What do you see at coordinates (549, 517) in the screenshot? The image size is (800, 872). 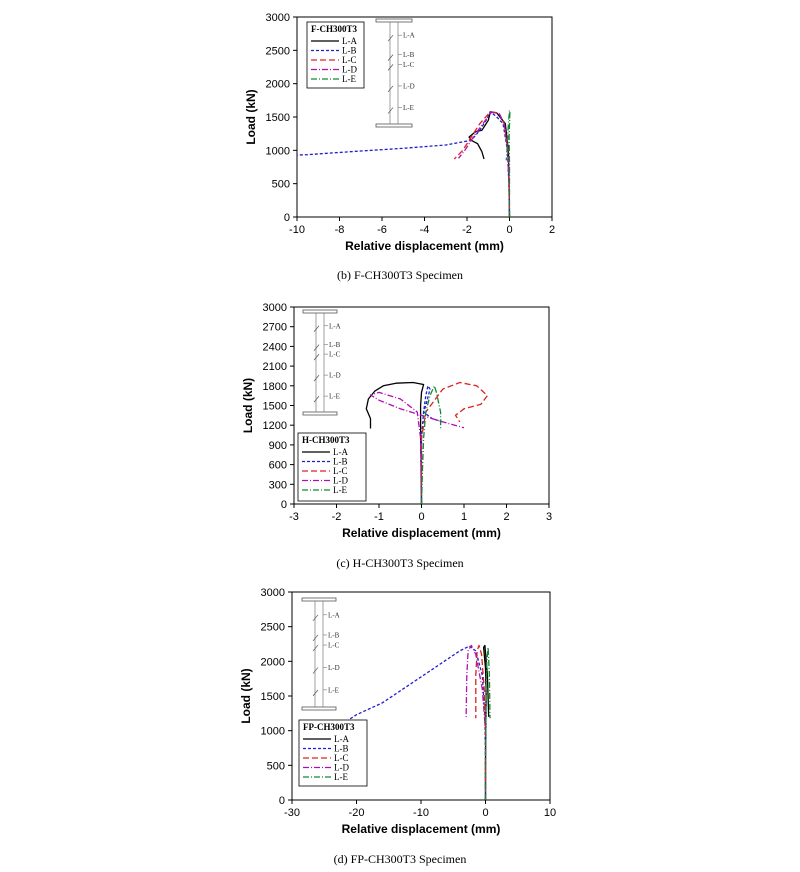 I see `x-tick-label: 3` at bounding box center [549, 517].